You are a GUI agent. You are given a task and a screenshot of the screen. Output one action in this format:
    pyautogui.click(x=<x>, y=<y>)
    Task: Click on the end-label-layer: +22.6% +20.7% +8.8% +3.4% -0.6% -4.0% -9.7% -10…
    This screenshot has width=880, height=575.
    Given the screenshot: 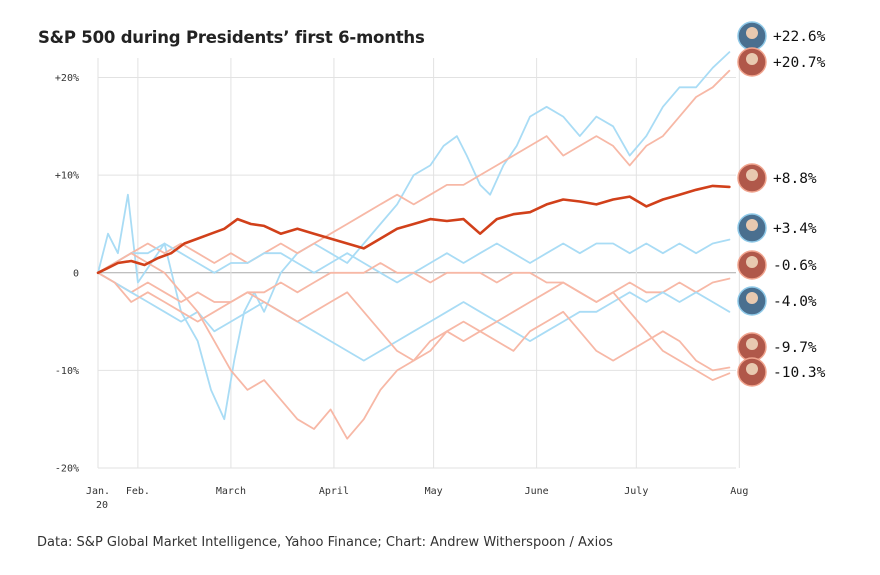 What is the action you would take?
    pyautogui.click(x=781, y=204)
    